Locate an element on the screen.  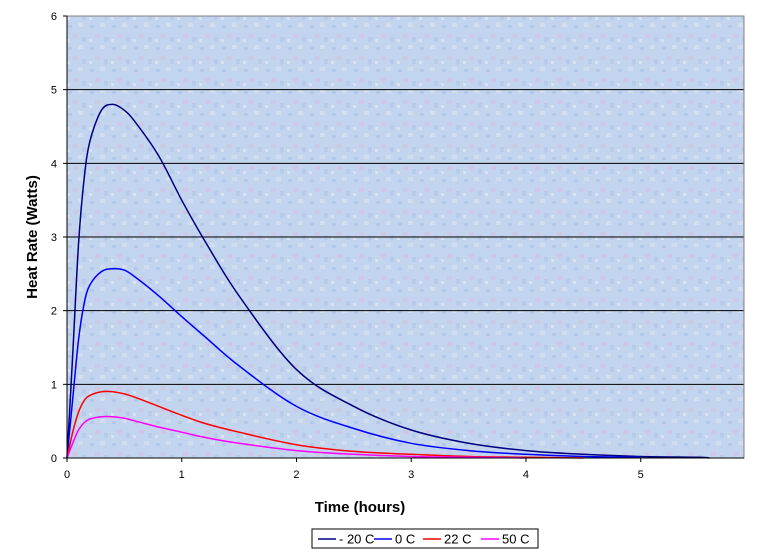
y-axis-title: Heat Rate (Watts) is located at coordinates (32, 237).